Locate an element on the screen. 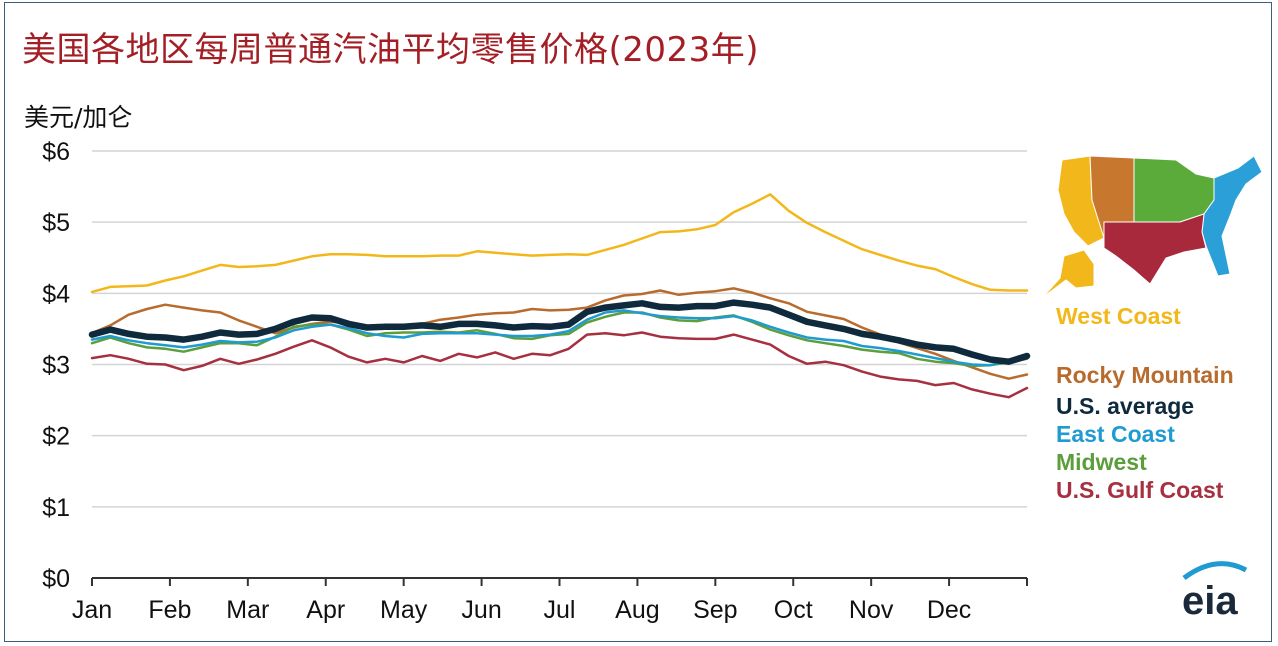  series-line-u-s-gulf-coast is located at coordinates (559, 365).